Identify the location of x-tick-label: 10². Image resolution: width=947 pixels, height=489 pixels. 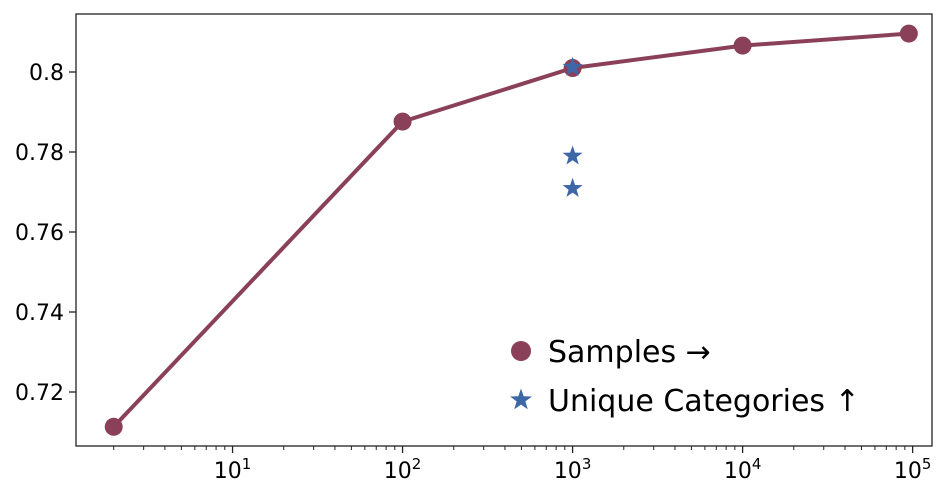
(403, 469).